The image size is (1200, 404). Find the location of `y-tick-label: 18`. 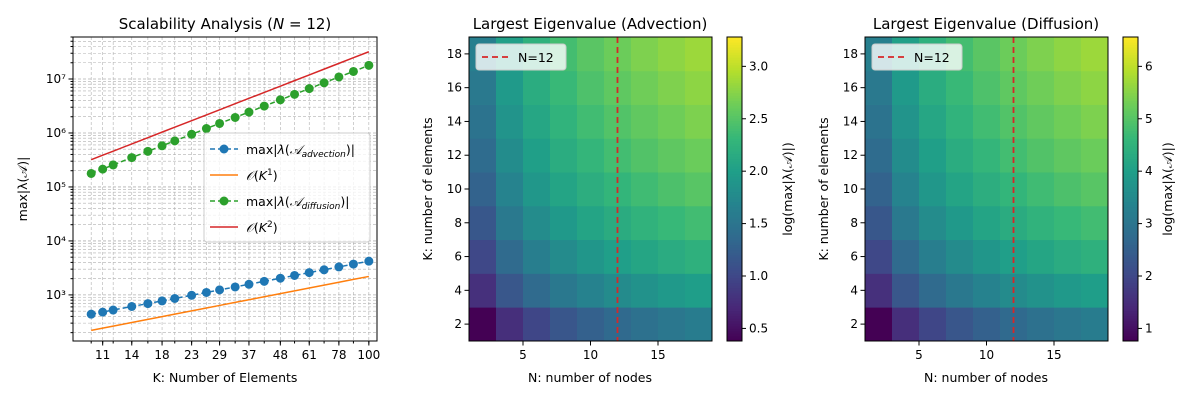

y-tick-label: 18 is located at coordinates (454, 54).